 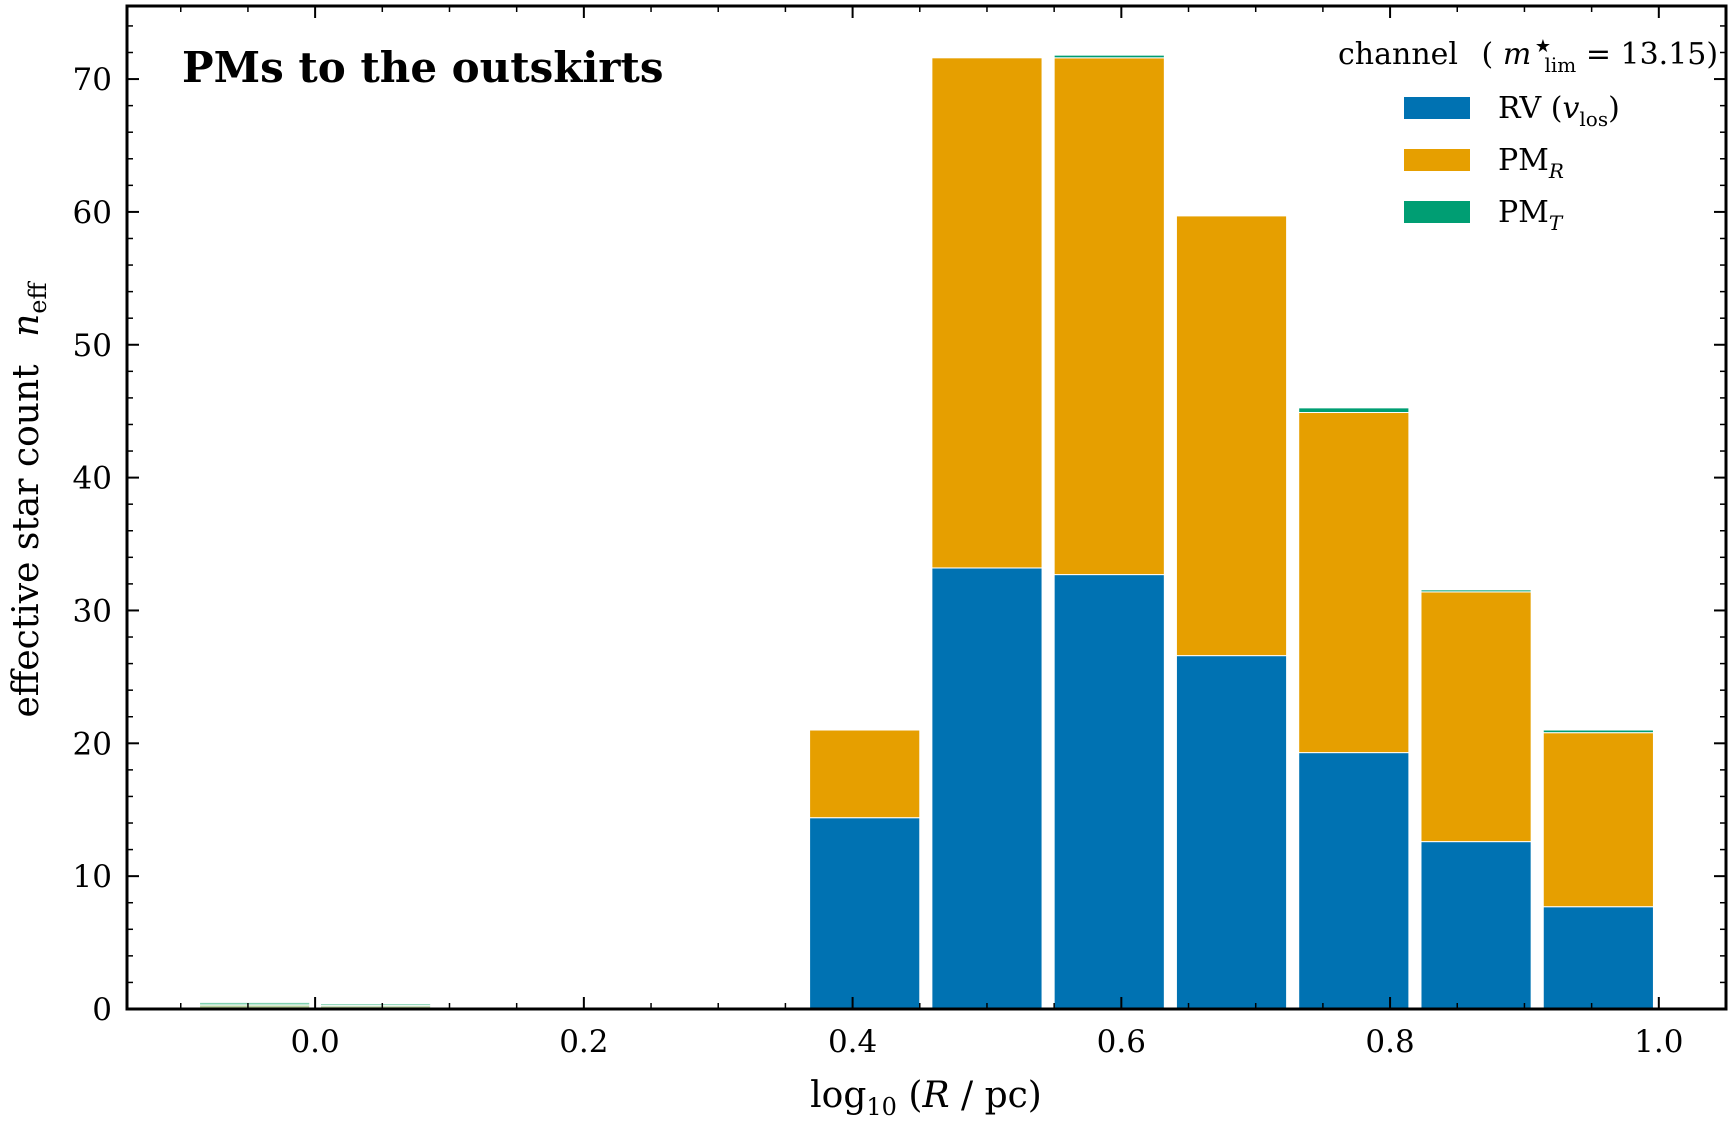 I want to click on y-axis-label: effective star count neff, so click(x=29, y=499).